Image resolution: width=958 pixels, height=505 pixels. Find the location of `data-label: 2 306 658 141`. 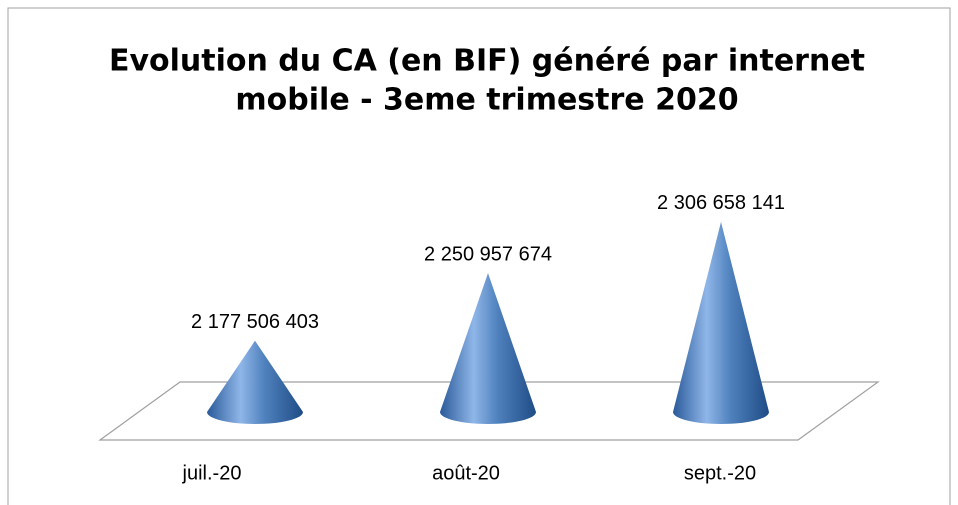

data-label: 2 306 658 141 is located at coordinates (721, 203).